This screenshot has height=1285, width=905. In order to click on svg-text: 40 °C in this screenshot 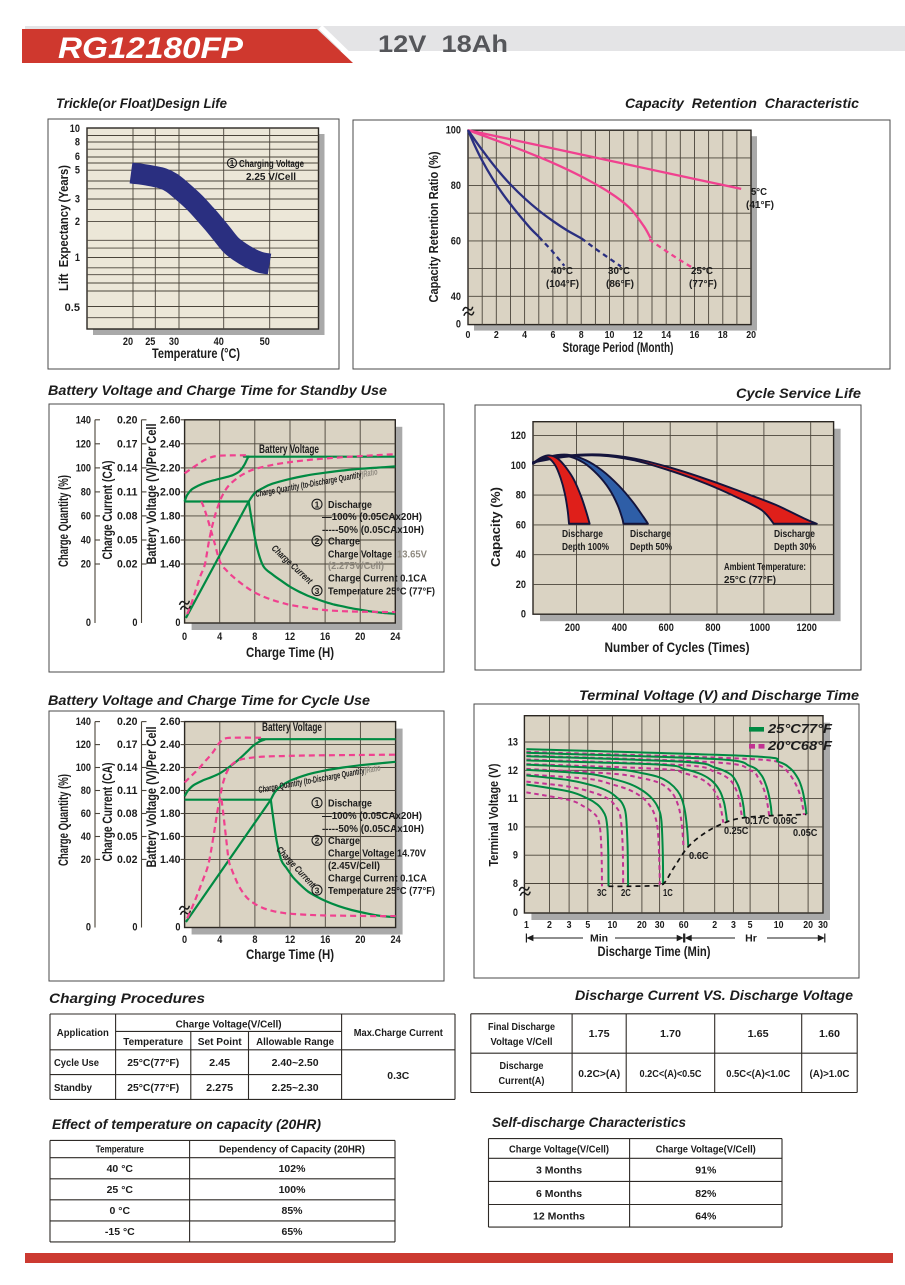, I will do `click(120, 1169)`.